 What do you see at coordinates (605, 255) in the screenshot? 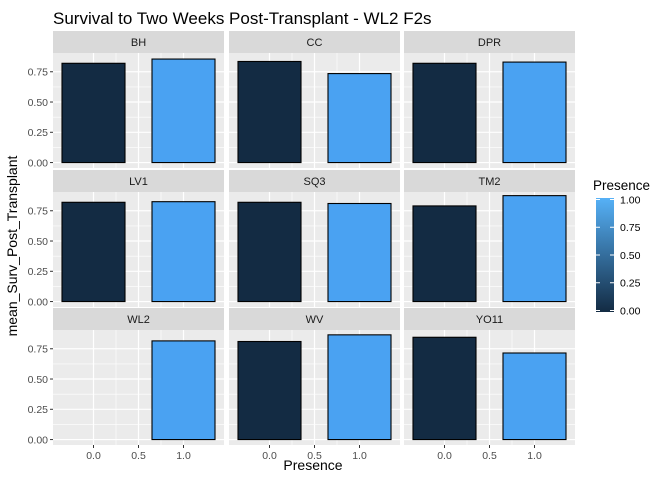
I see `legend-colorbar` at bounding box center [605, 255].